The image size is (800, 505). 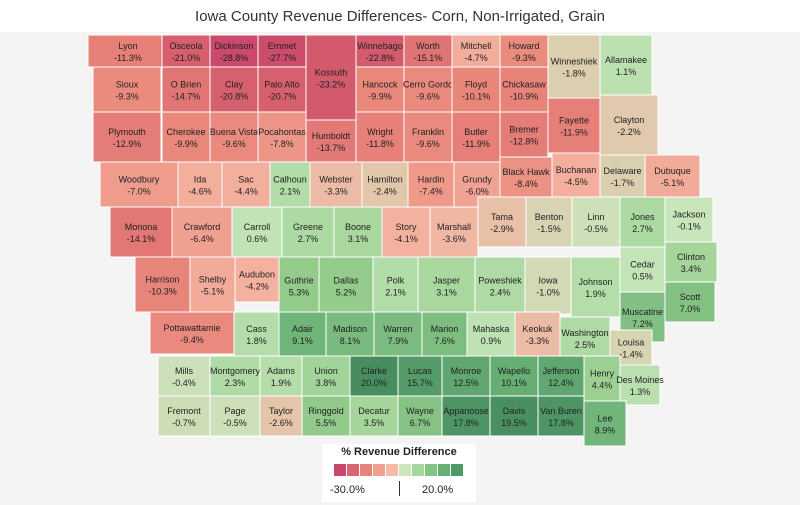 I want to click on county-winneshiek: Winneshiek -1.8%, so click(x=574, y=66).